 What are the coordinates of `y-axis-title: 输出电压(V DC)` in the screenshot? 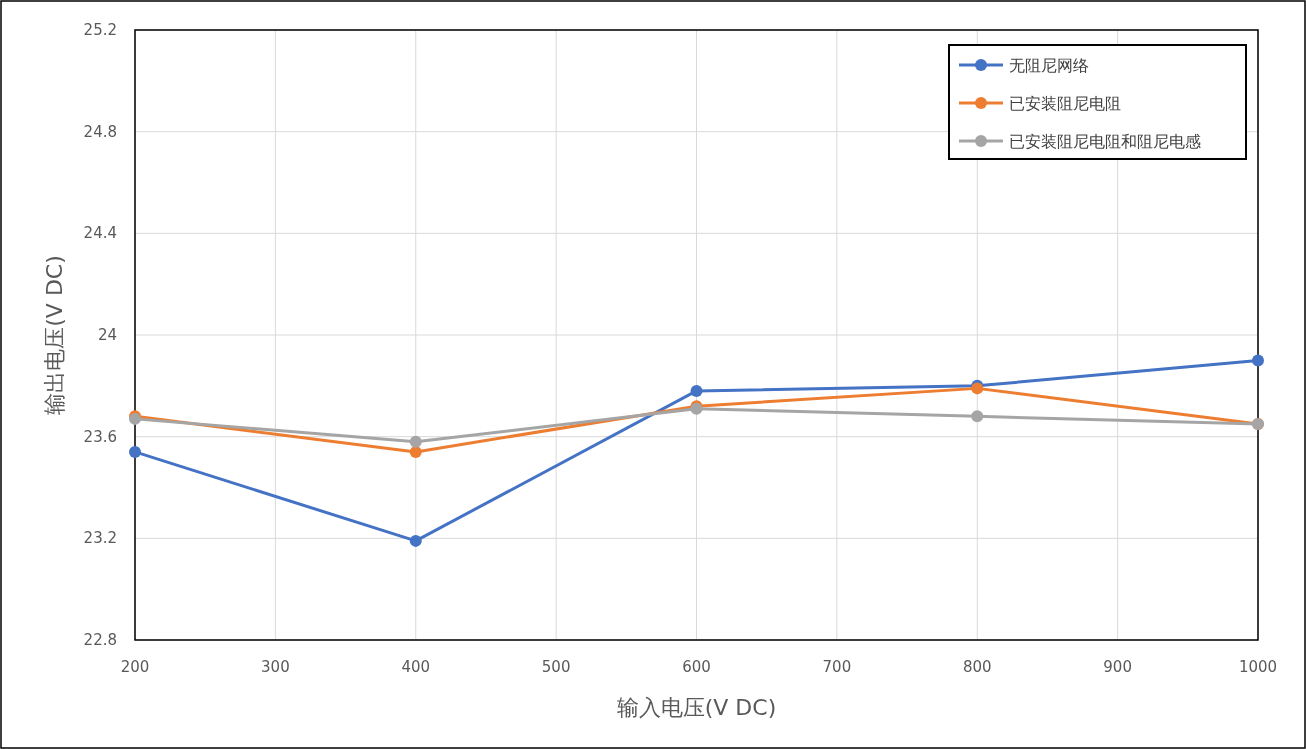 It's located at (54, 335).